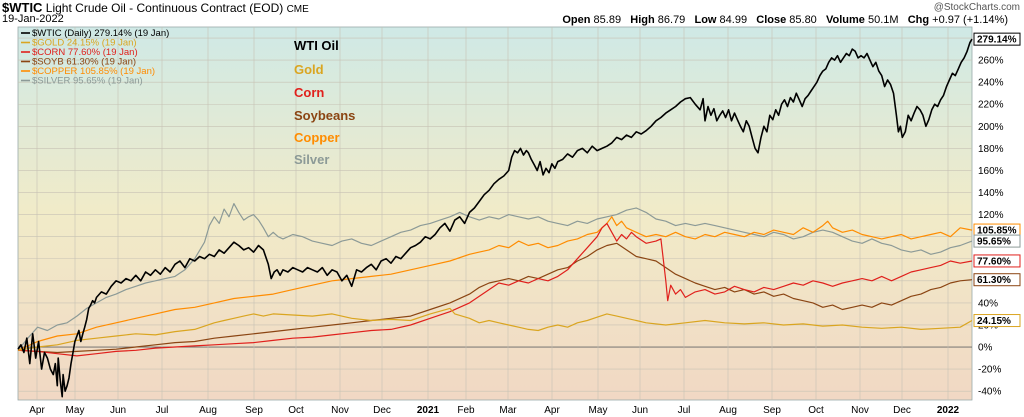  Describe the element at coordinates (309, 92) in the screenshot. I see `series-name-label: Corn` at that location.